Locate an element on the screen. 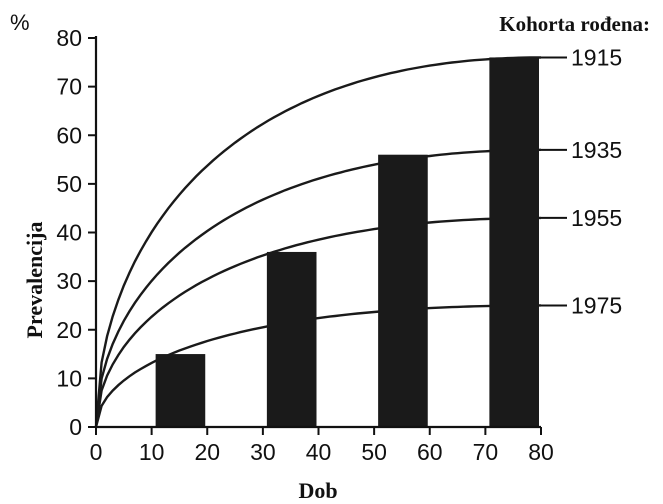 This screenshot has height=504, width=663. y-tick-label: 0 is located at coordinates (75, 427).